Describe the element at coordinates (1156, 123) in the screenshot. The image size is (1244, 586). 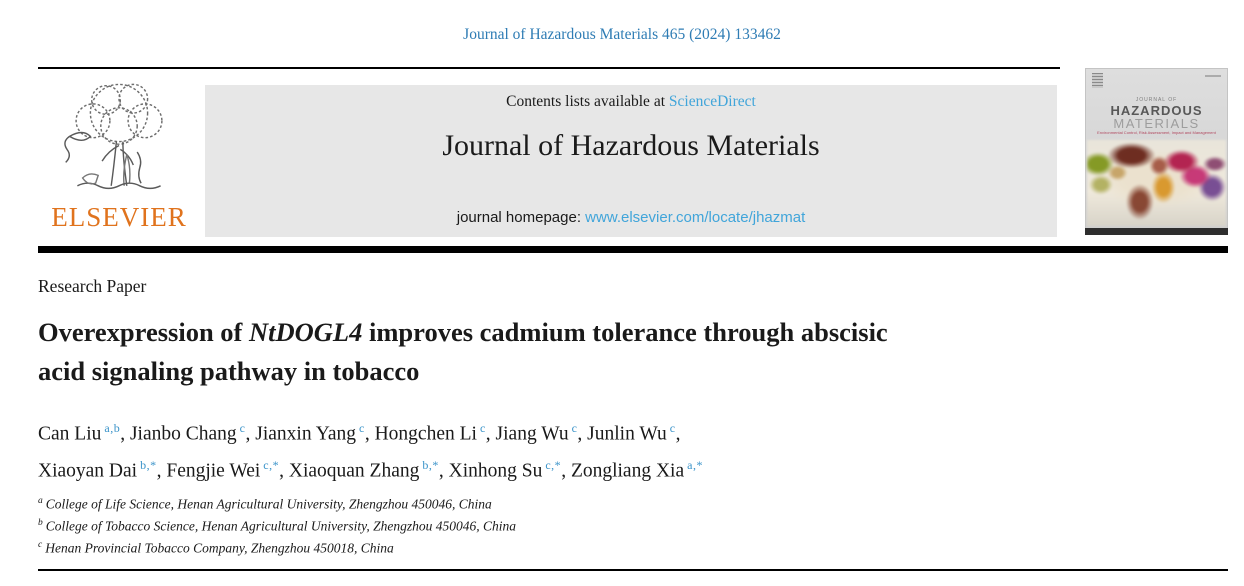
I see `cover-title-line3: MATERIALS` at that location.